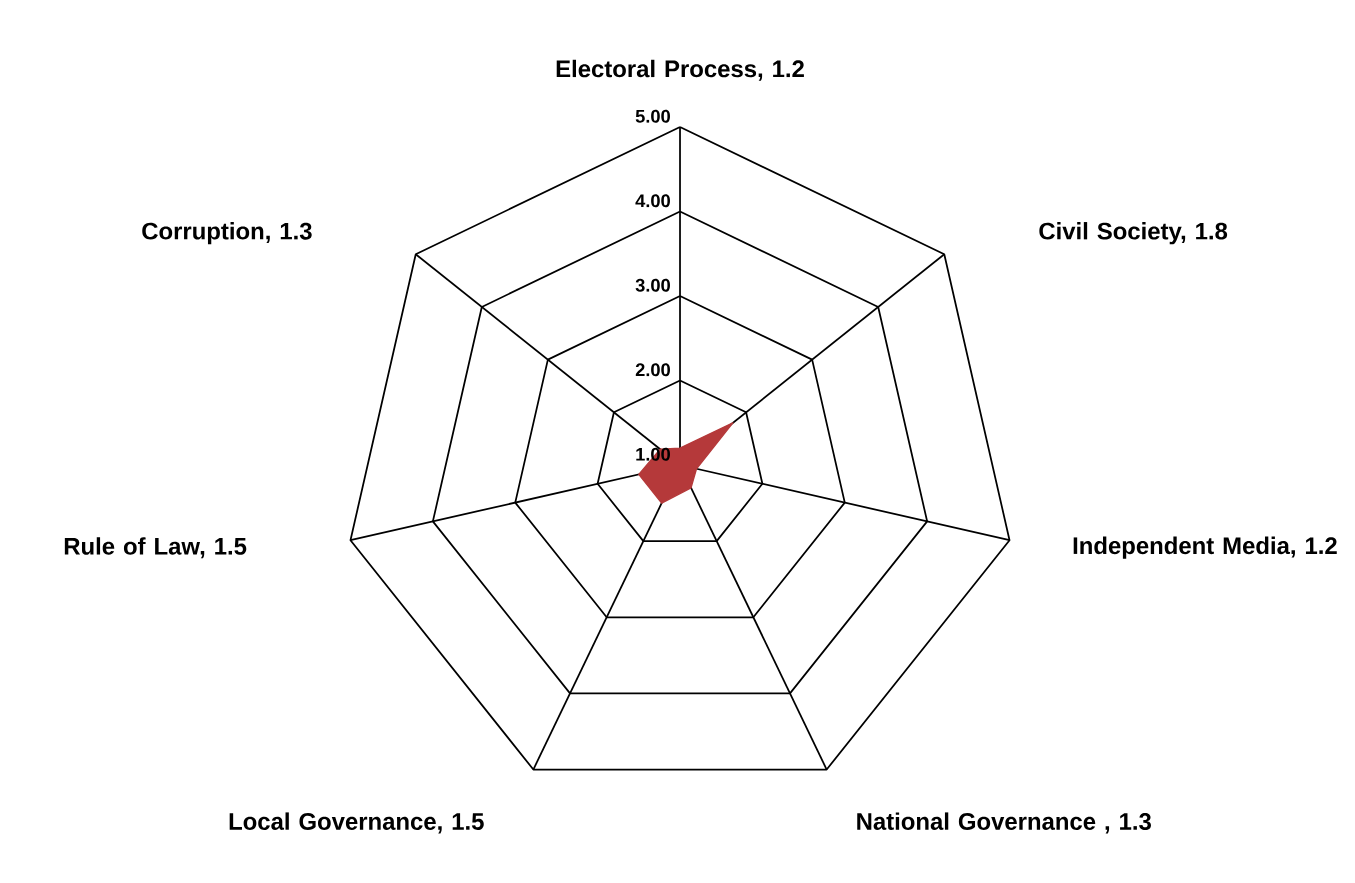 The width and height of the screenshot is (1355, 883). I want to click on spoke-label: Corruption, 1.3, so click(227, 233).